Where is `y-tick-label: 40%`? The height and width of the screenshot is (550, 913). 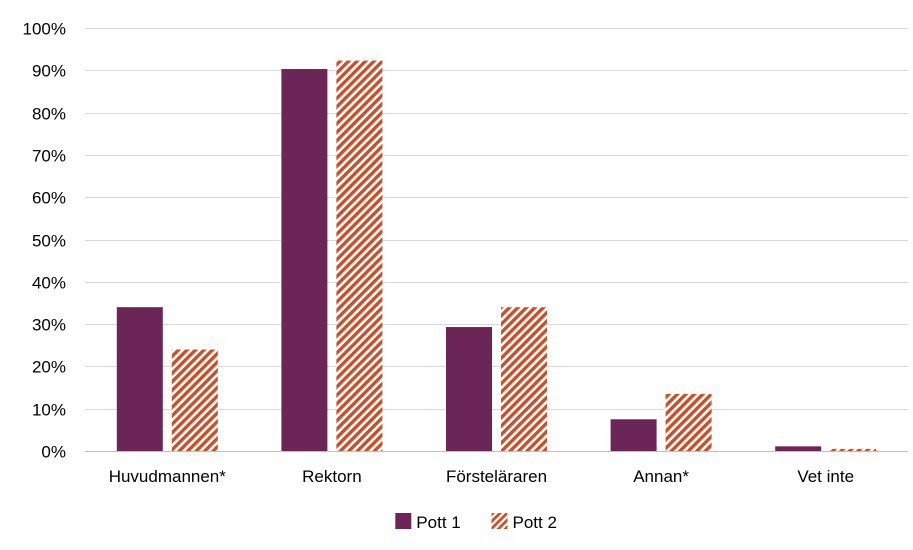
y-tick-label: 40% is located at coordinates (49, 283).